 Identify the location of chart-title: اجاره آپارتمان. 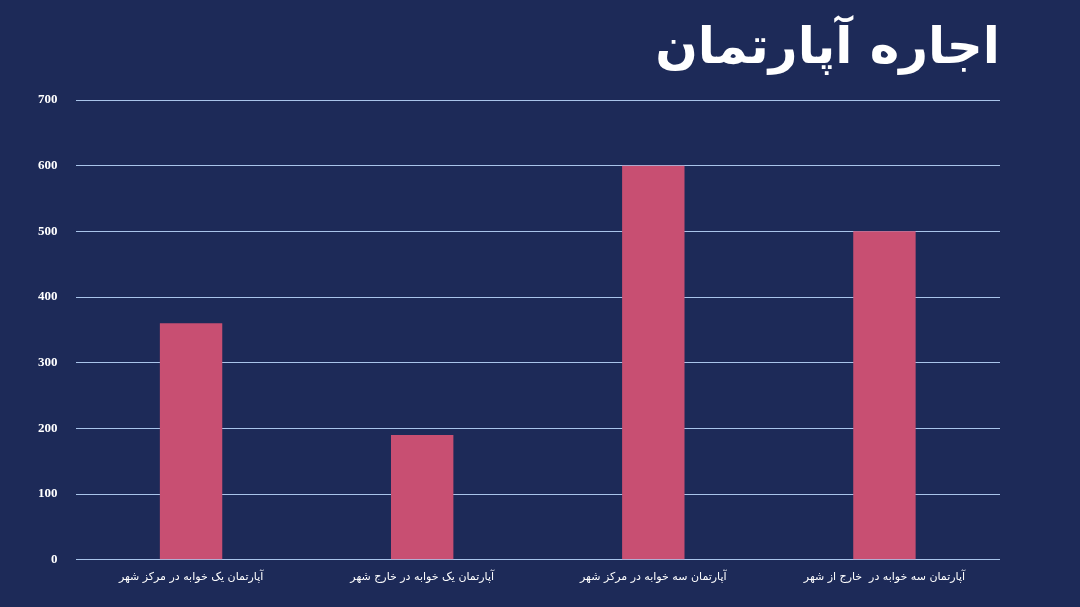
(827, 44).